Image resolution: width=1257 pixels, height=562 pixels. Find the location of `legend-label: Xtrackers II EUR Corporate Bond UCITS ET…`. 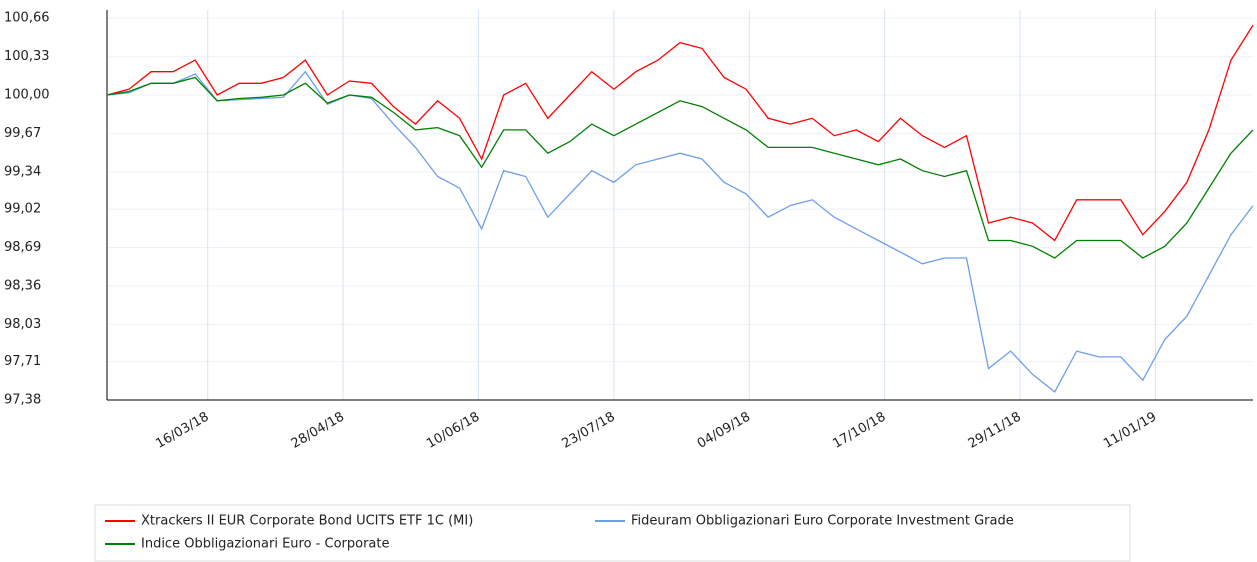

legend-label: Xtrackers II EUR Corporate Bond UCITS ET… is located at coordinates (307, 521).